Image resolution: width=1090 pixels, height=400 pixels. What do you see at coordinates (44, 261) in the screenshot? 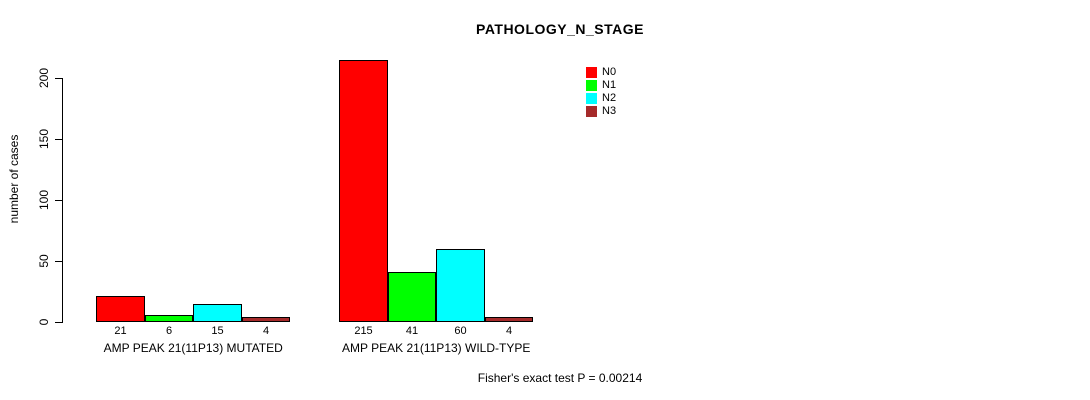
I see `y-tick-label: 50` at bounding box center [44, 261].